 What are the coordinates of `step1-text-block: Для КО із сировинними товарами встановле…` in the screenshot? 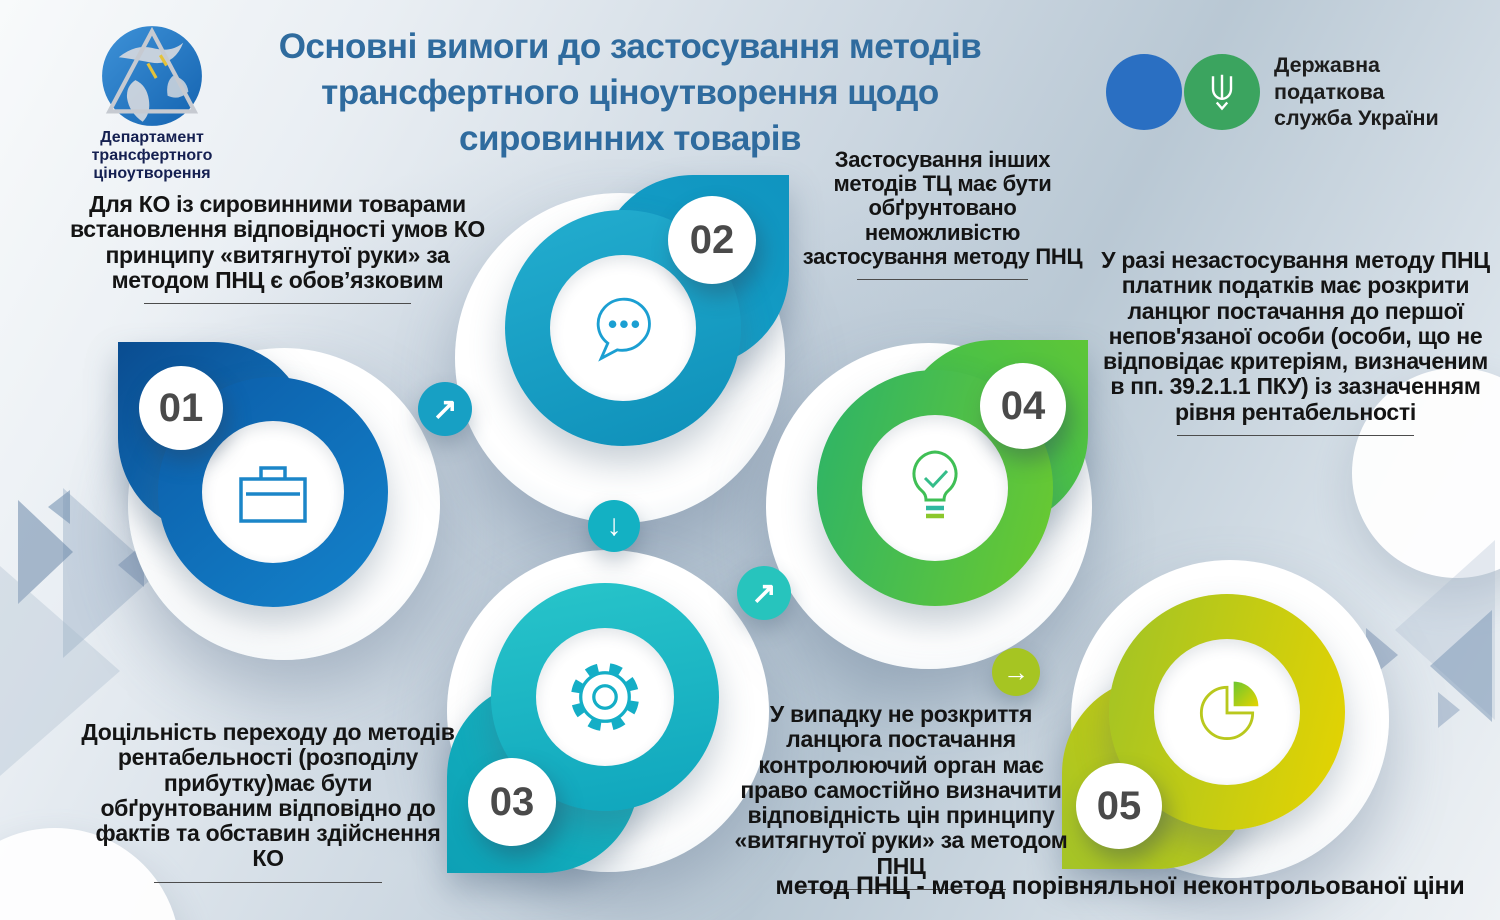 It's located at (277, 248).